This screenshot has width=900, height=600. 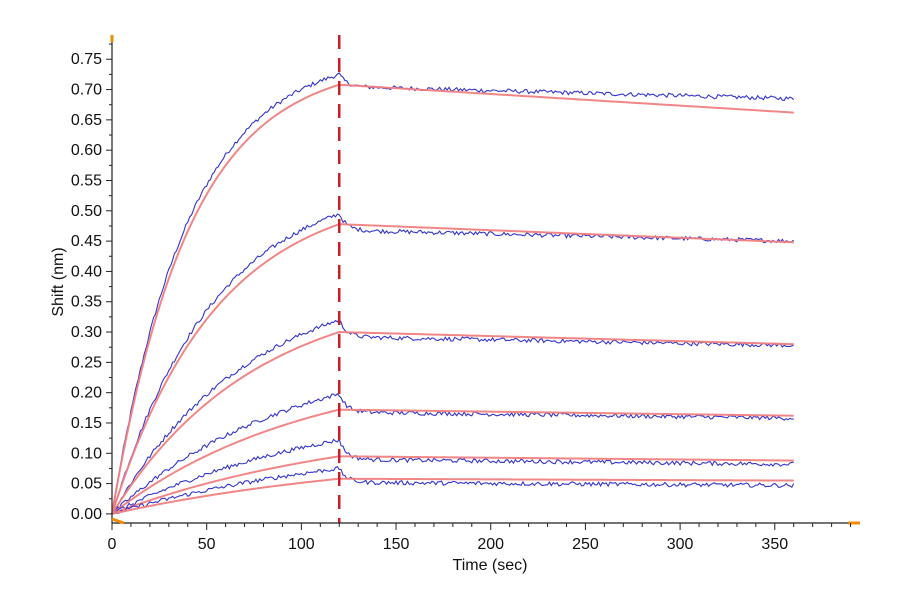 What do you see at coordinates (86, 514) in the screenshot?
I see `y-tick-label: 0.00` at bounding box center [86, 514].